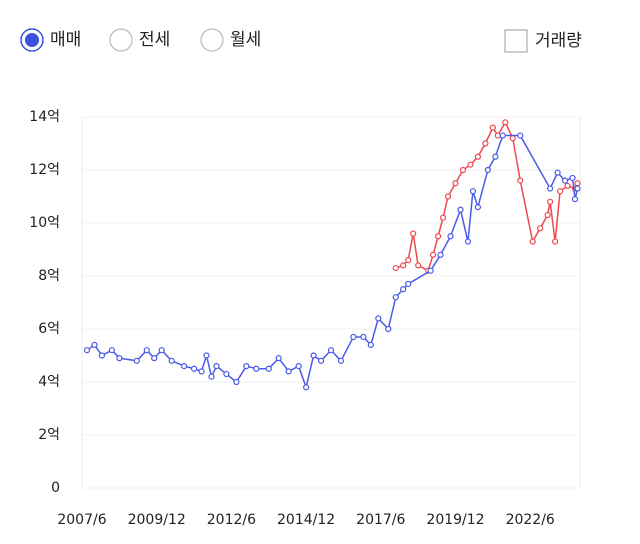 This screenshot has height=544, width=640. What do you see at coordinates (81, 520) in the screenshot?
I see `x-tick-label: 2007/6` at bounding box center [81, 520].